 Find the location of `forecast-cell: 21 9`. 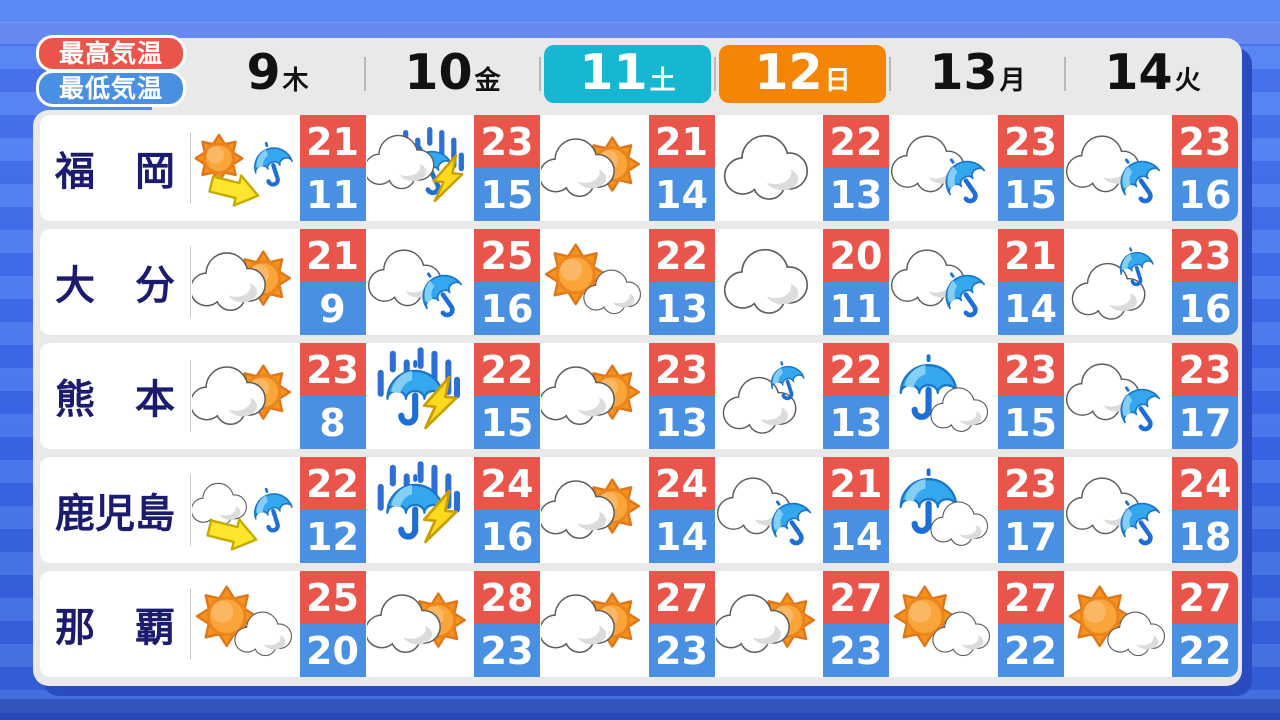

forecast-cell: 21 9 is located at coordinates (278, 282).